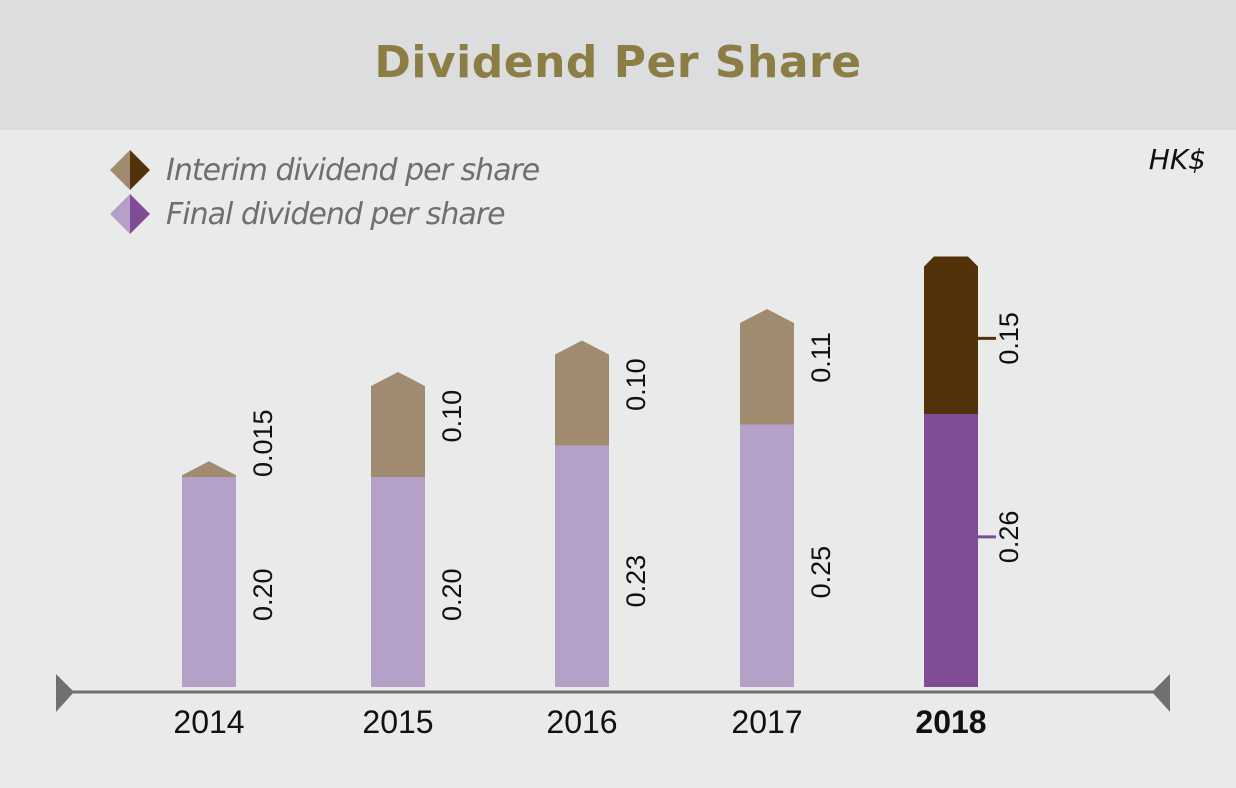 Image resolution: width=1236 pixels, height=788 pixels. Describe the element at coordinates (951, 335) in the screenshot. I see `bar-interim-2018` at that location.